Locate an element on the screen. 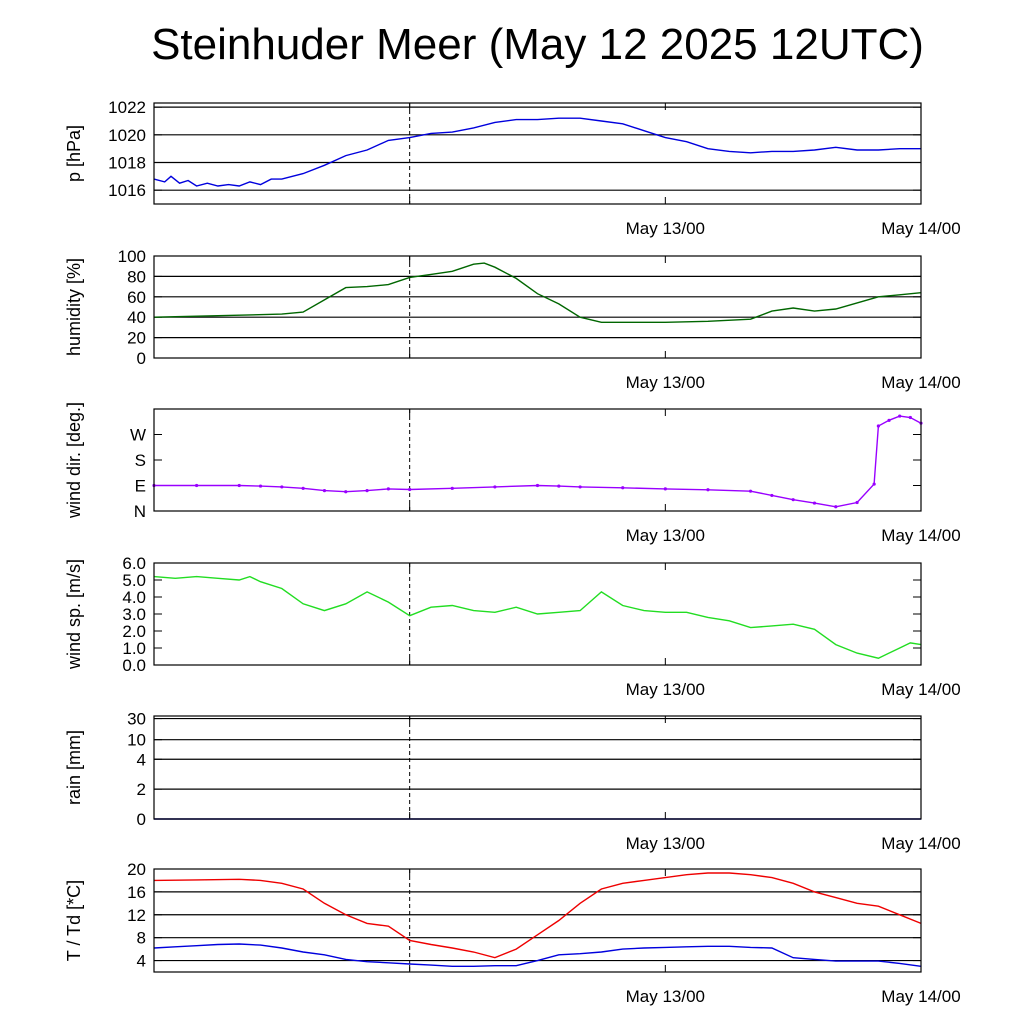  y-tick-label: 1.0 is located at coordinates (134, 648).